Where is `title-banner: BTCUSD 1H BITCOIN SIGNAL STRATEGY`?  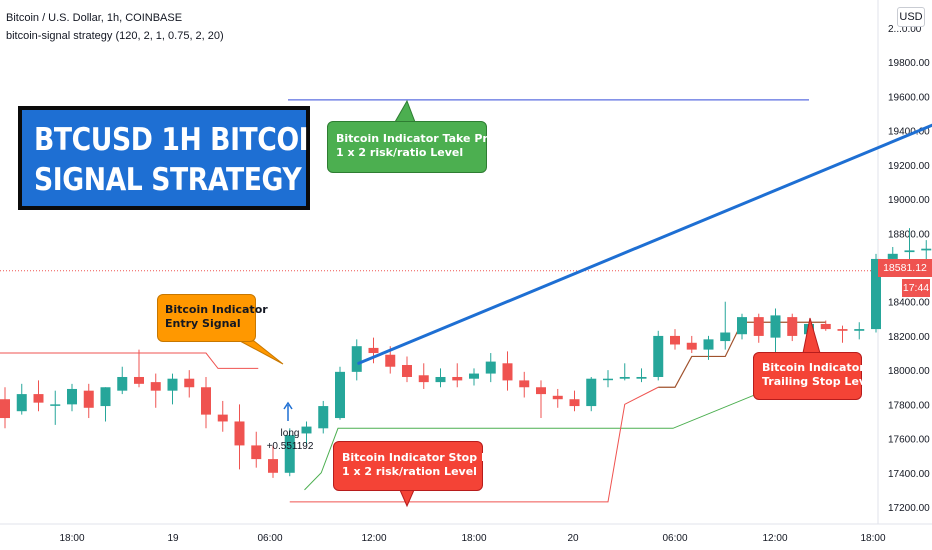 title-banner: BTCUSD 1H BITCOIN SIGNAL STRATEGY is located at coordinates (174, 158).